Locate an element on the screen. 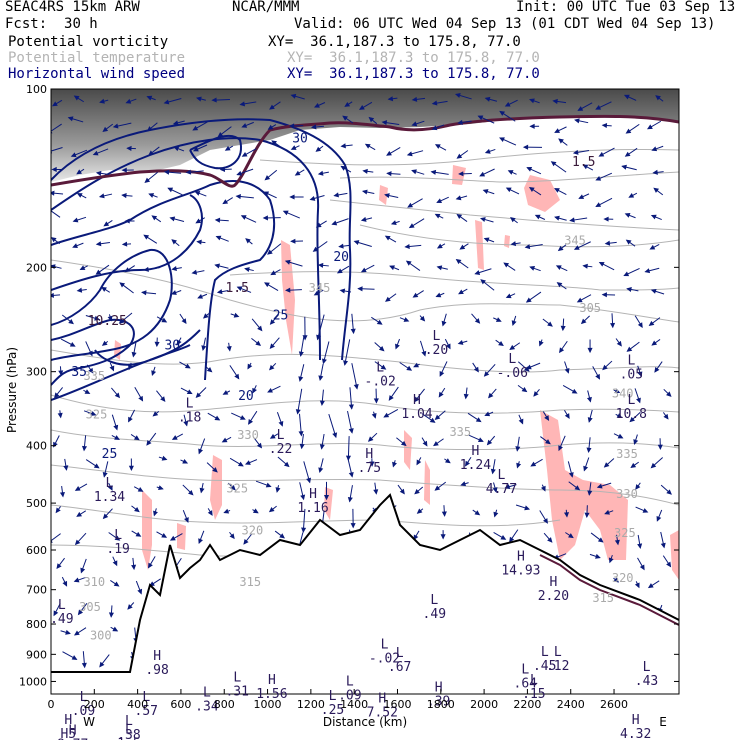 This screenshot has height=740, width=740. legend-theta-xy: XY= 36.1,187.3 to 175.8, 77.0 is located at coordinates (413, 58).